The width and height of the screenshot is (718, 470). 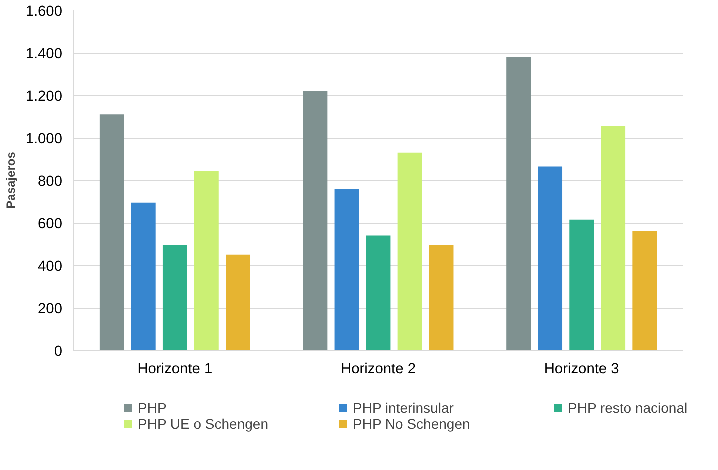 What do you see at coordinates (44, 97) in the screenshot?
I see `y-tick-label: 1.200` at bounding box center [44, 97].